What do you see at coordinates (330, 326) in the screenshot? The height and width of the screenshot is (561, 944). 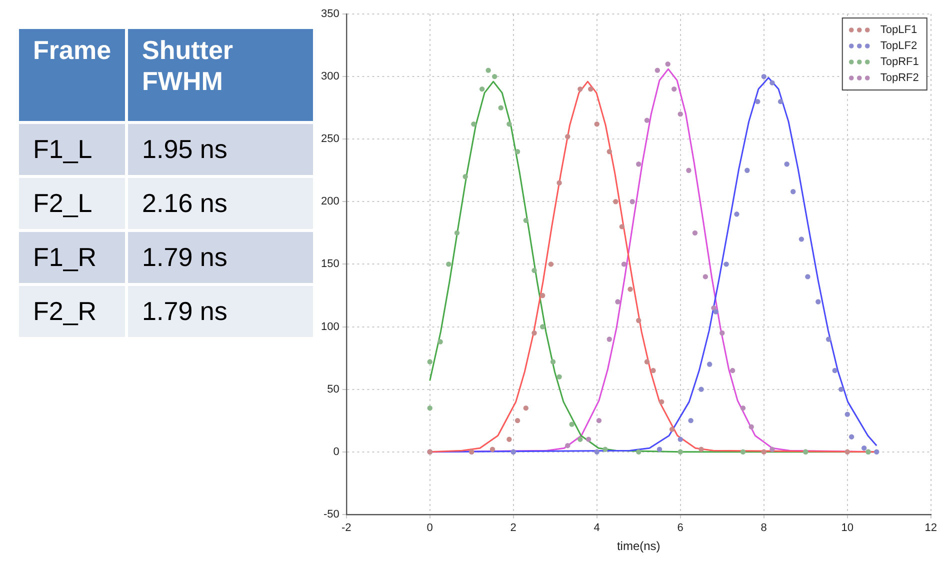 I see `y-tick-label: 100` at bounding box center [330, 326].